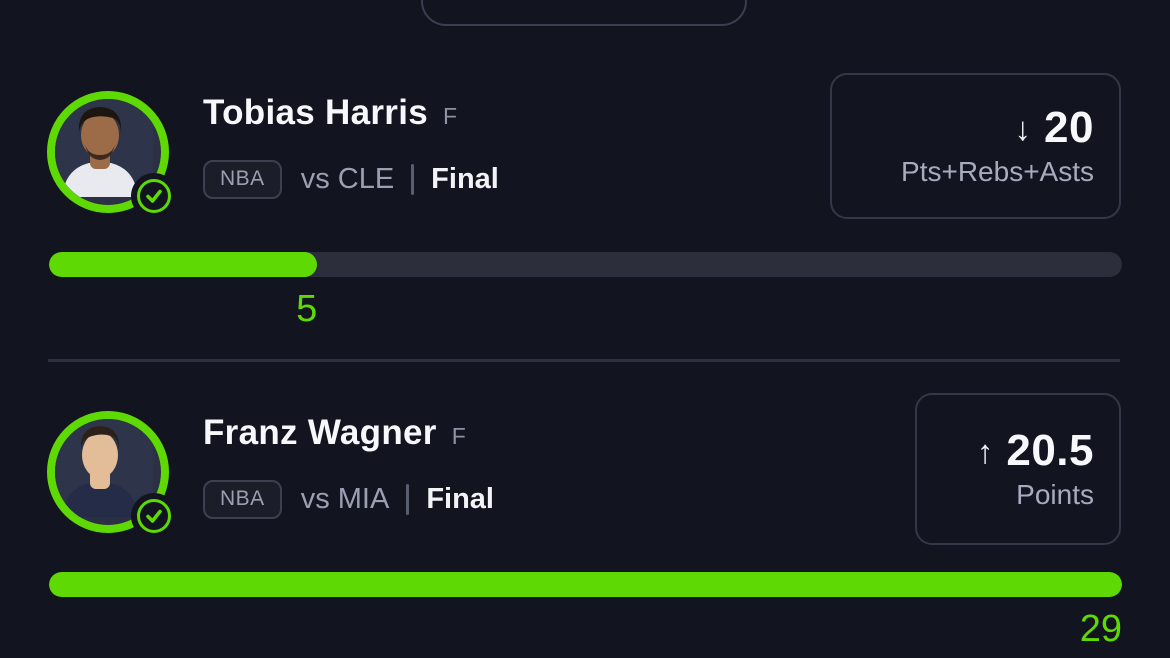 This screenshot has width=1170, height=658. Describe the element at coordinates (315, 112) in the screenshot. I see `player-name: Tobias Harris` at that location.